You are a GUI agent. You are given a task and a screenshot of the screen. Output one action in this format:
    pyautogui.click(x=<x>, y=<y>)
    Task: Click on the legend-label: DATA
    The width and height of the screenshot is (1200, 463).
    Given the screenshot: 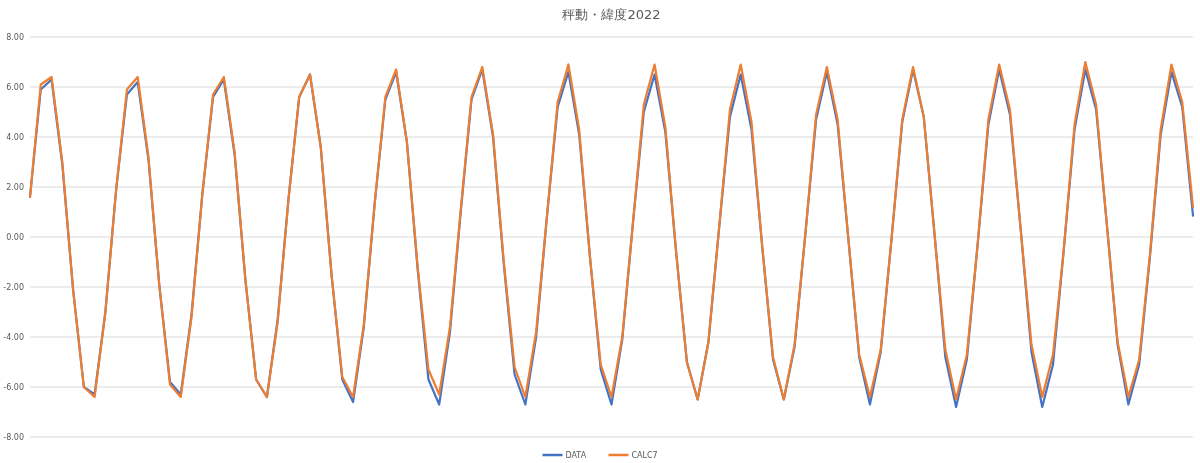 What is the action you would take?
    pyautogui.click(x=576, y=455)
    